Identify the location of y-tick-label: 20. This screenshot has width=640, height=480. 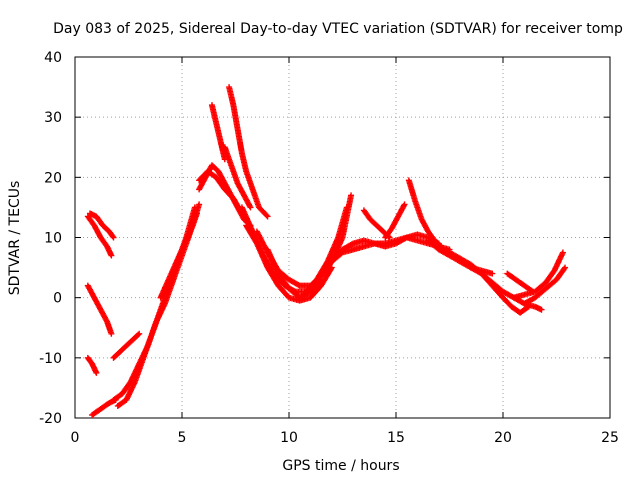
(53, 178).